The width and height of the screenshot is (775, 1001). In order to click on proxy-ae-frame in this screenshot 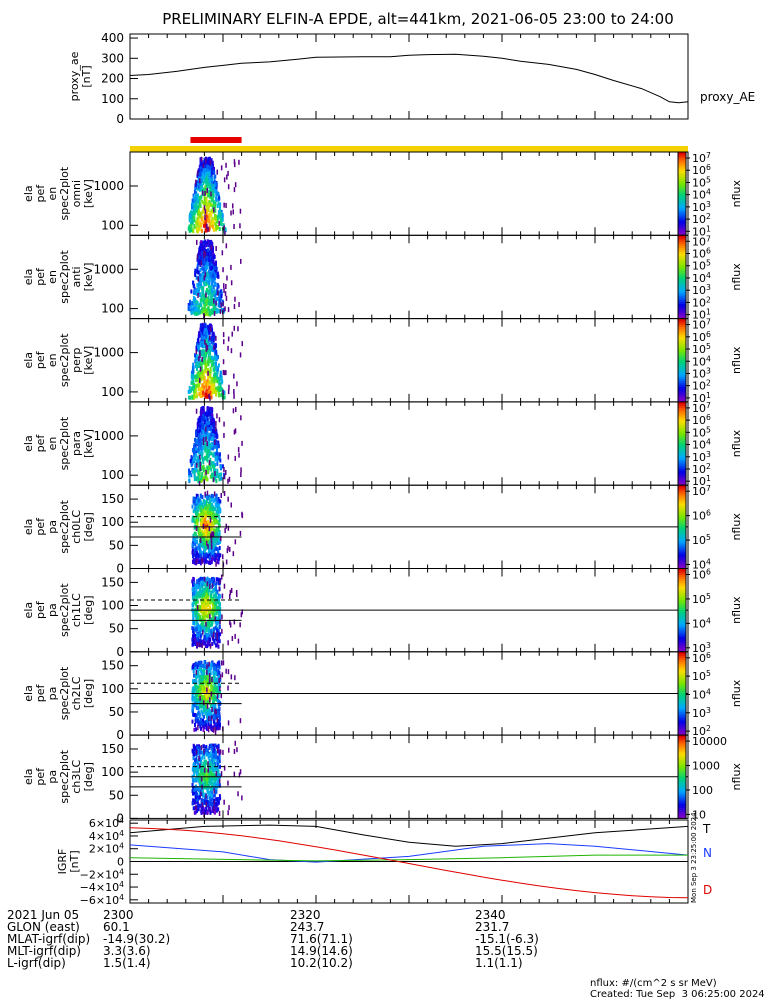, I will do `click(409, 76)`.